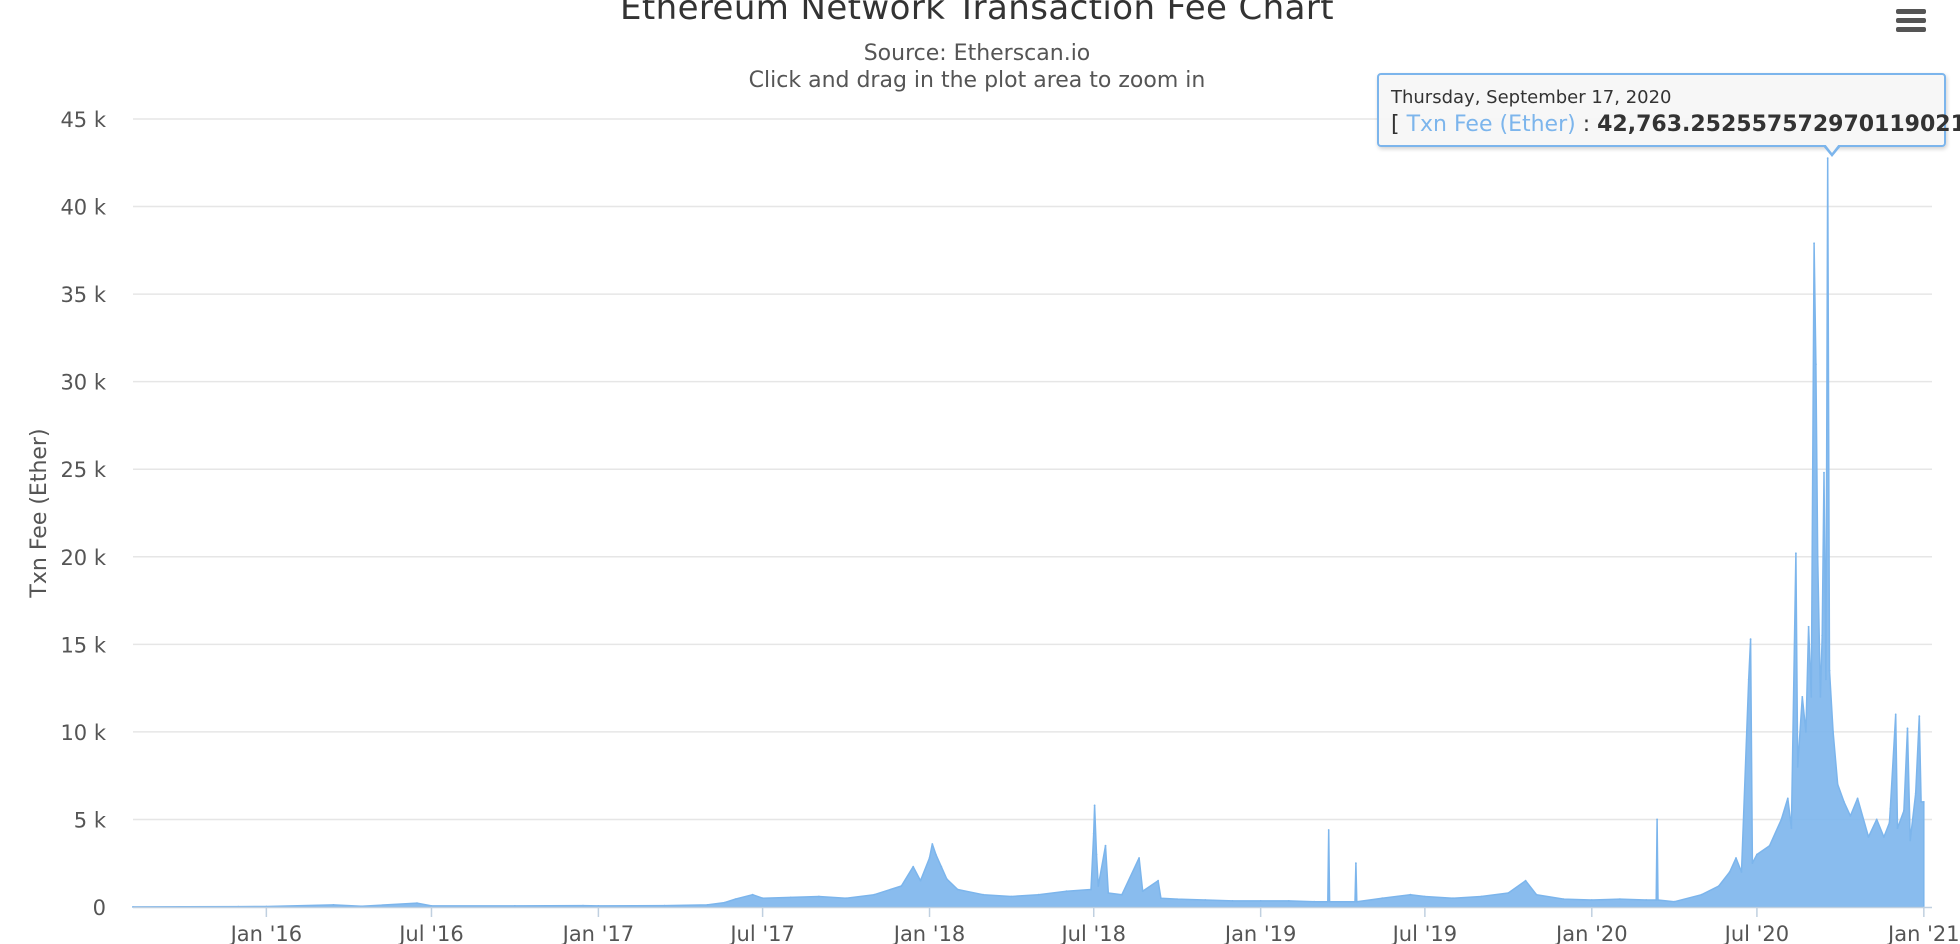  Describe the element at coordinates (1424, 933) in the screenshot. I see `x-tick-label: Jul '19` at that location.